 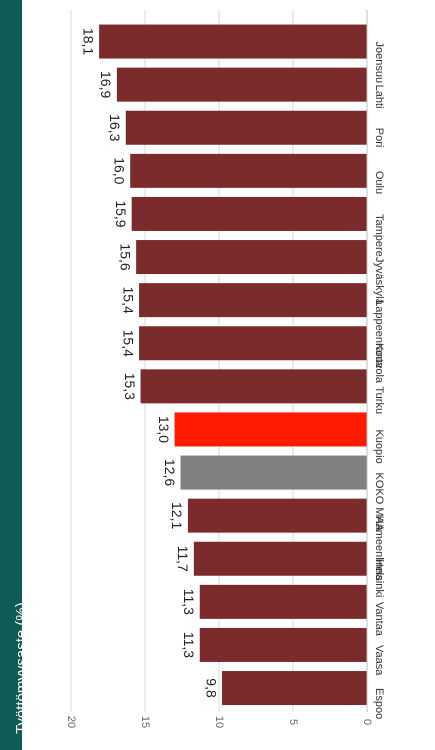 What do you see at coordinates (71, 722) in the screenshot?
I see `axis-tick-label: 20` at bounding box center [71, 722].